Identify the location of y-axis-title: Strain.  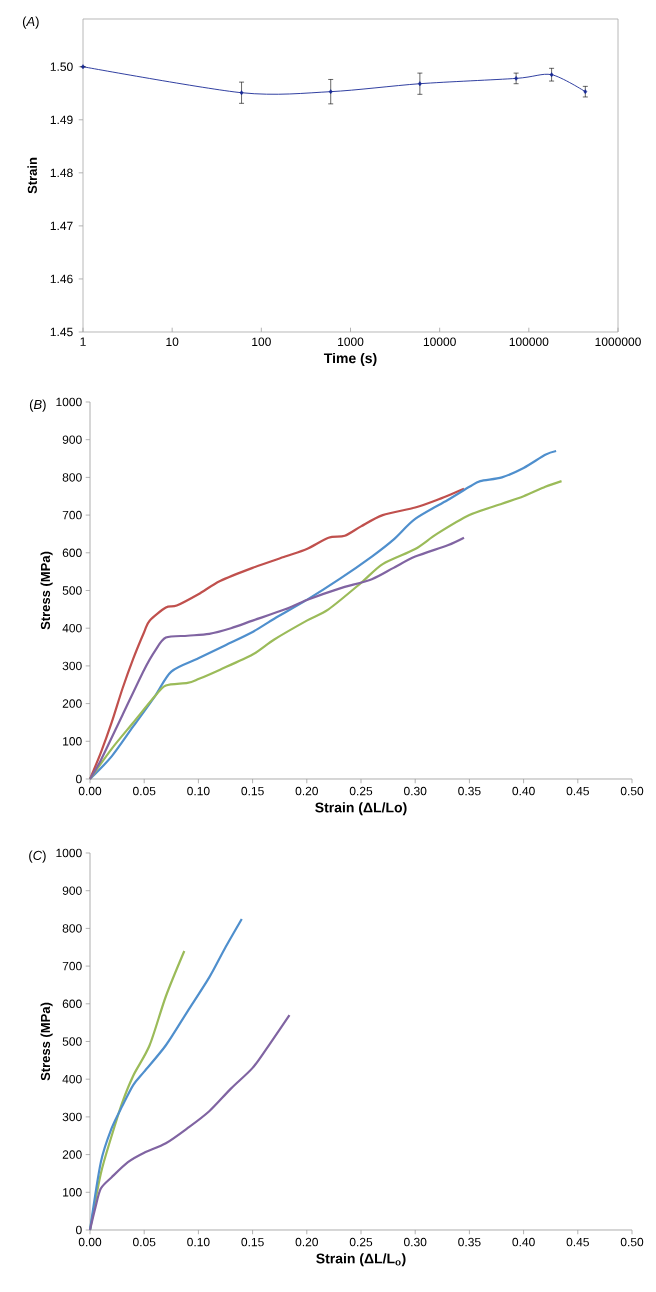
(32, 175).